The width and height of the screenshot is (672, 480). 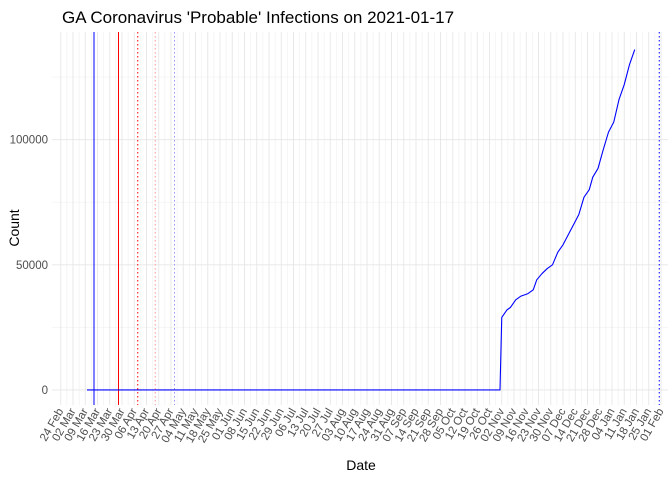 What do you see at coordinates (32, 266) in the screenshot?
I see `y-tick-label: 50000` at bounding box center [32, 266].